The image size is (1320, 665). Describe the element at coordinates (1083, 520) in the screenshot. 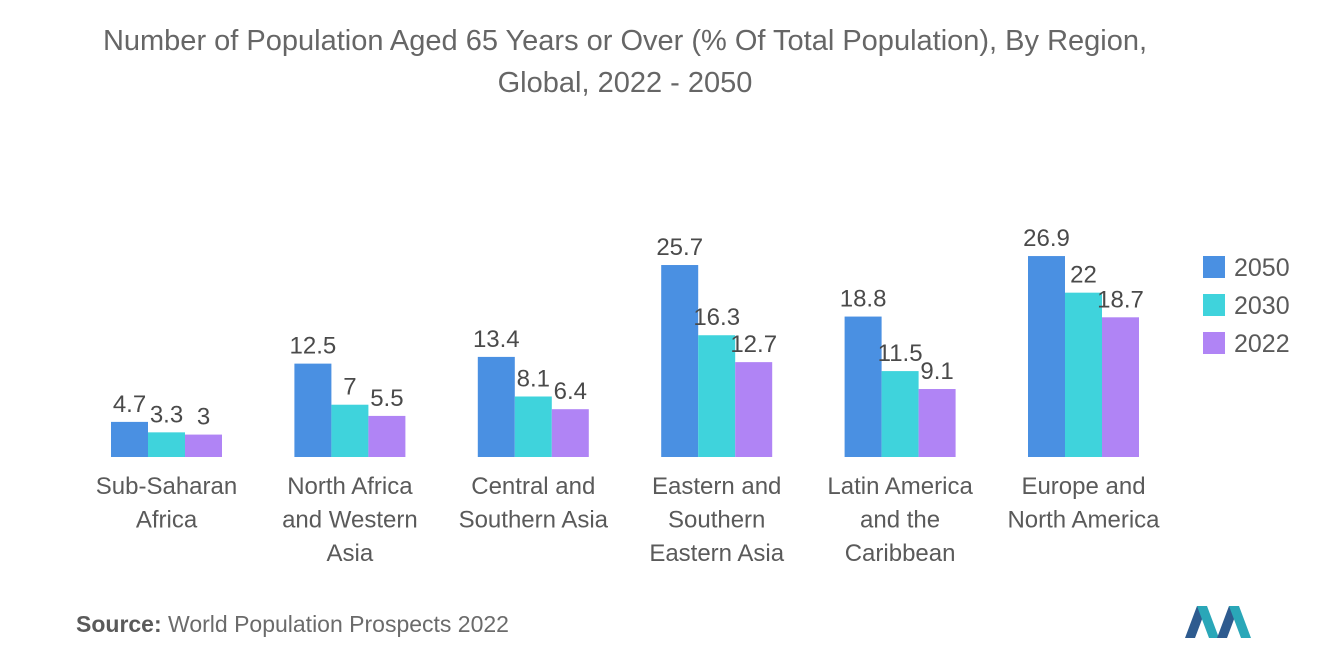

I see `category-label-5-1: North America` at that location.